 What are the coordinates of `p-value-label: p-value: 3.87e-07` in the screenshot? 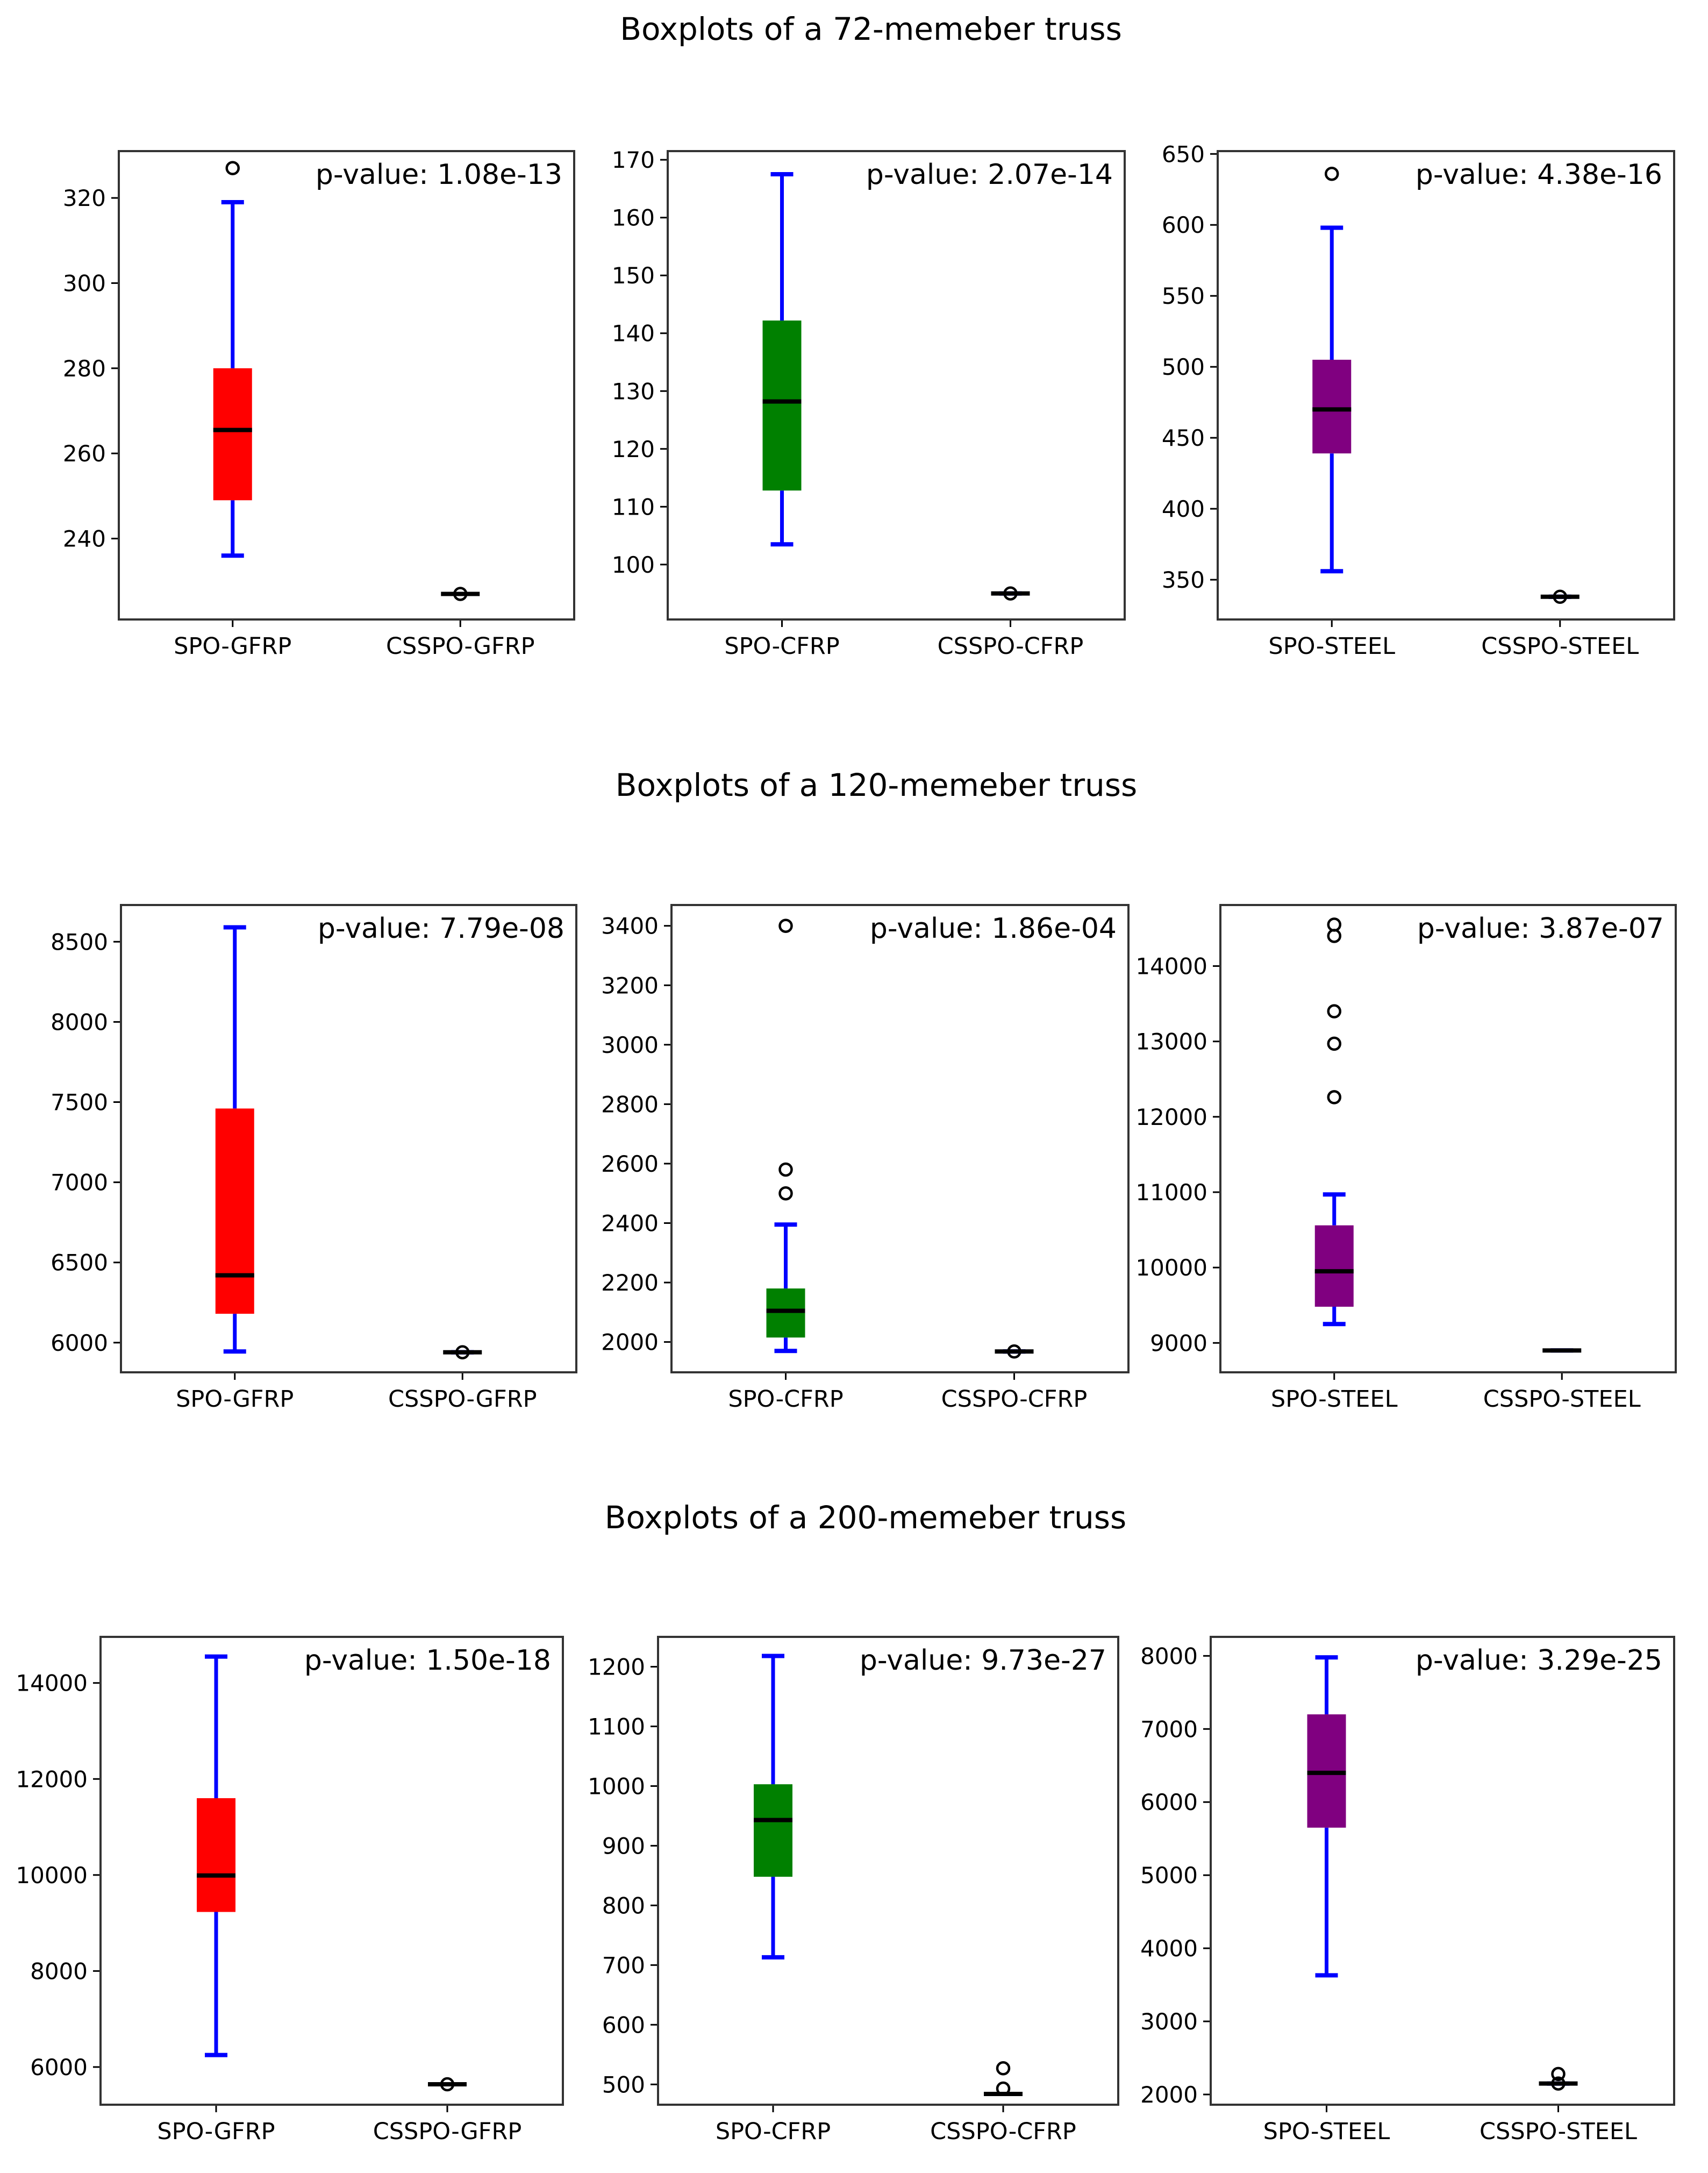 It's located at (1540, 929).